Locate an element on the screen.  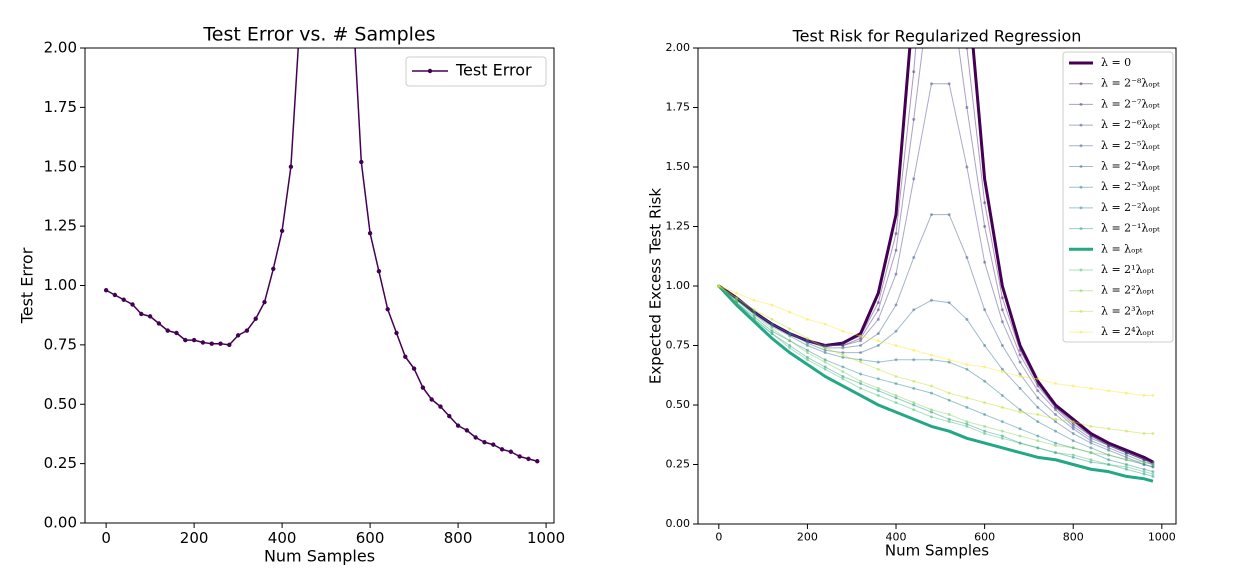
legend-label: λ = 2¹λₒₚₜ is located at coordinates (1127, 269).